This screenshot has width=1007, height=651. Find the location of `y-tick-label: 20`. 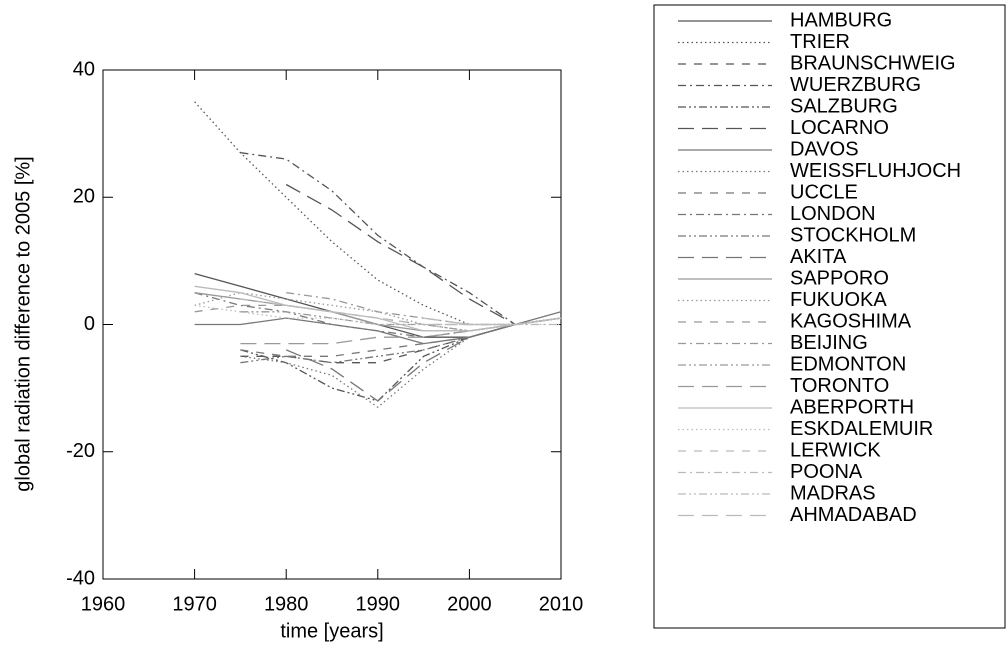

y-tick-label: 20 is located at coordinates (84, 197).